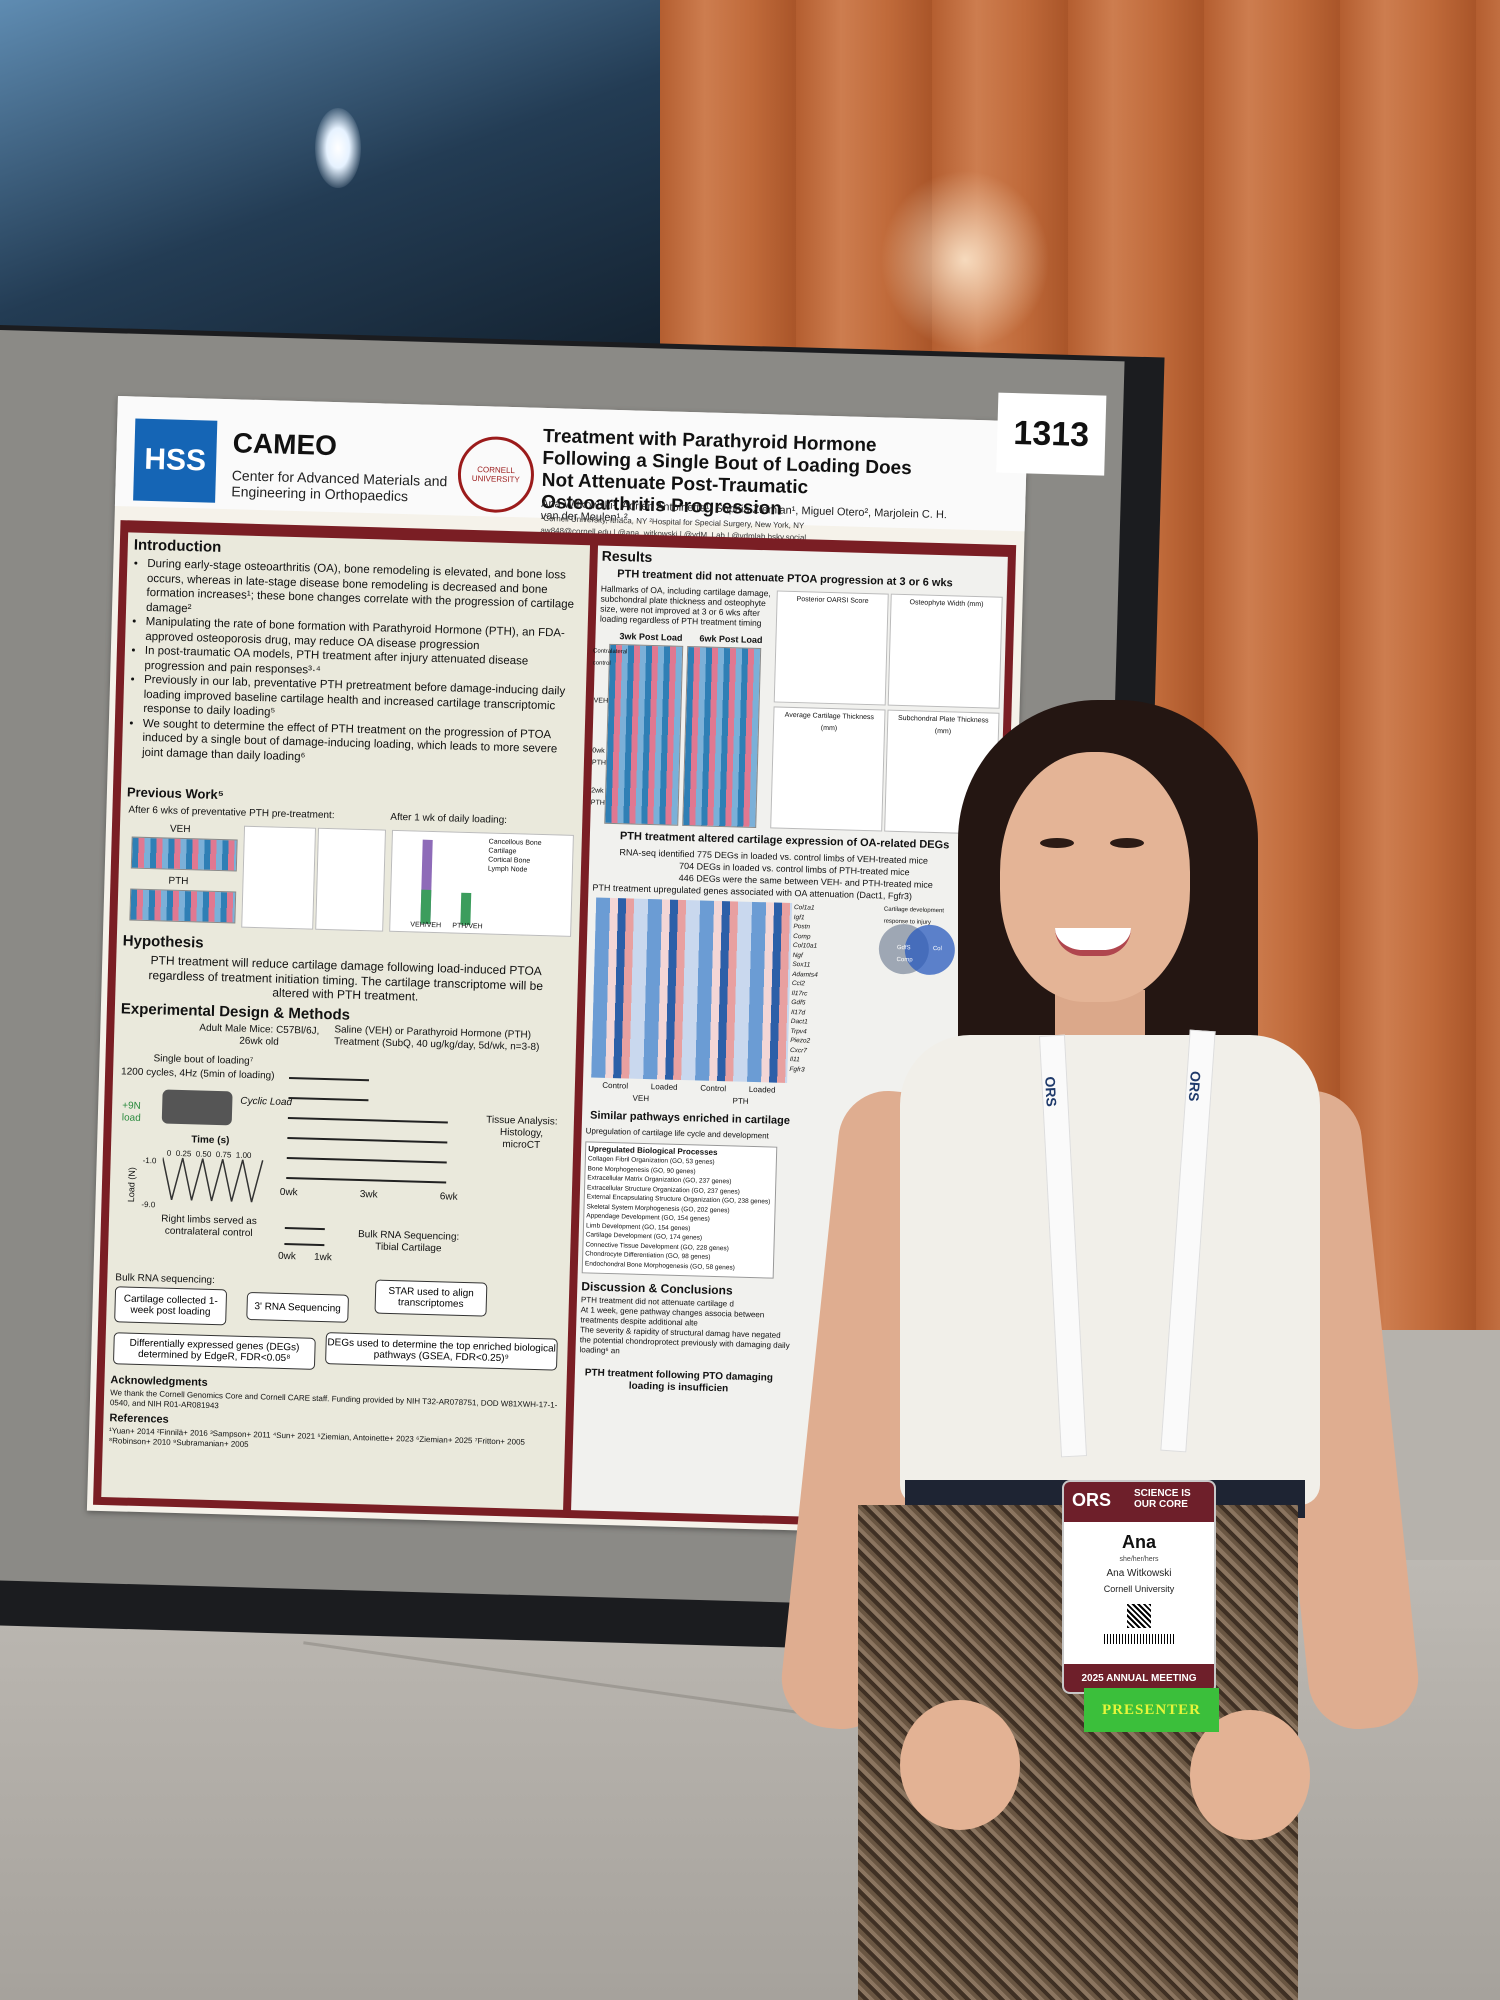  What do you see at coordinates (831, 648) in the screenshot?
I see `oarsi-box-plot: Posterior OARSI Score` at bounding box center [831, 648].